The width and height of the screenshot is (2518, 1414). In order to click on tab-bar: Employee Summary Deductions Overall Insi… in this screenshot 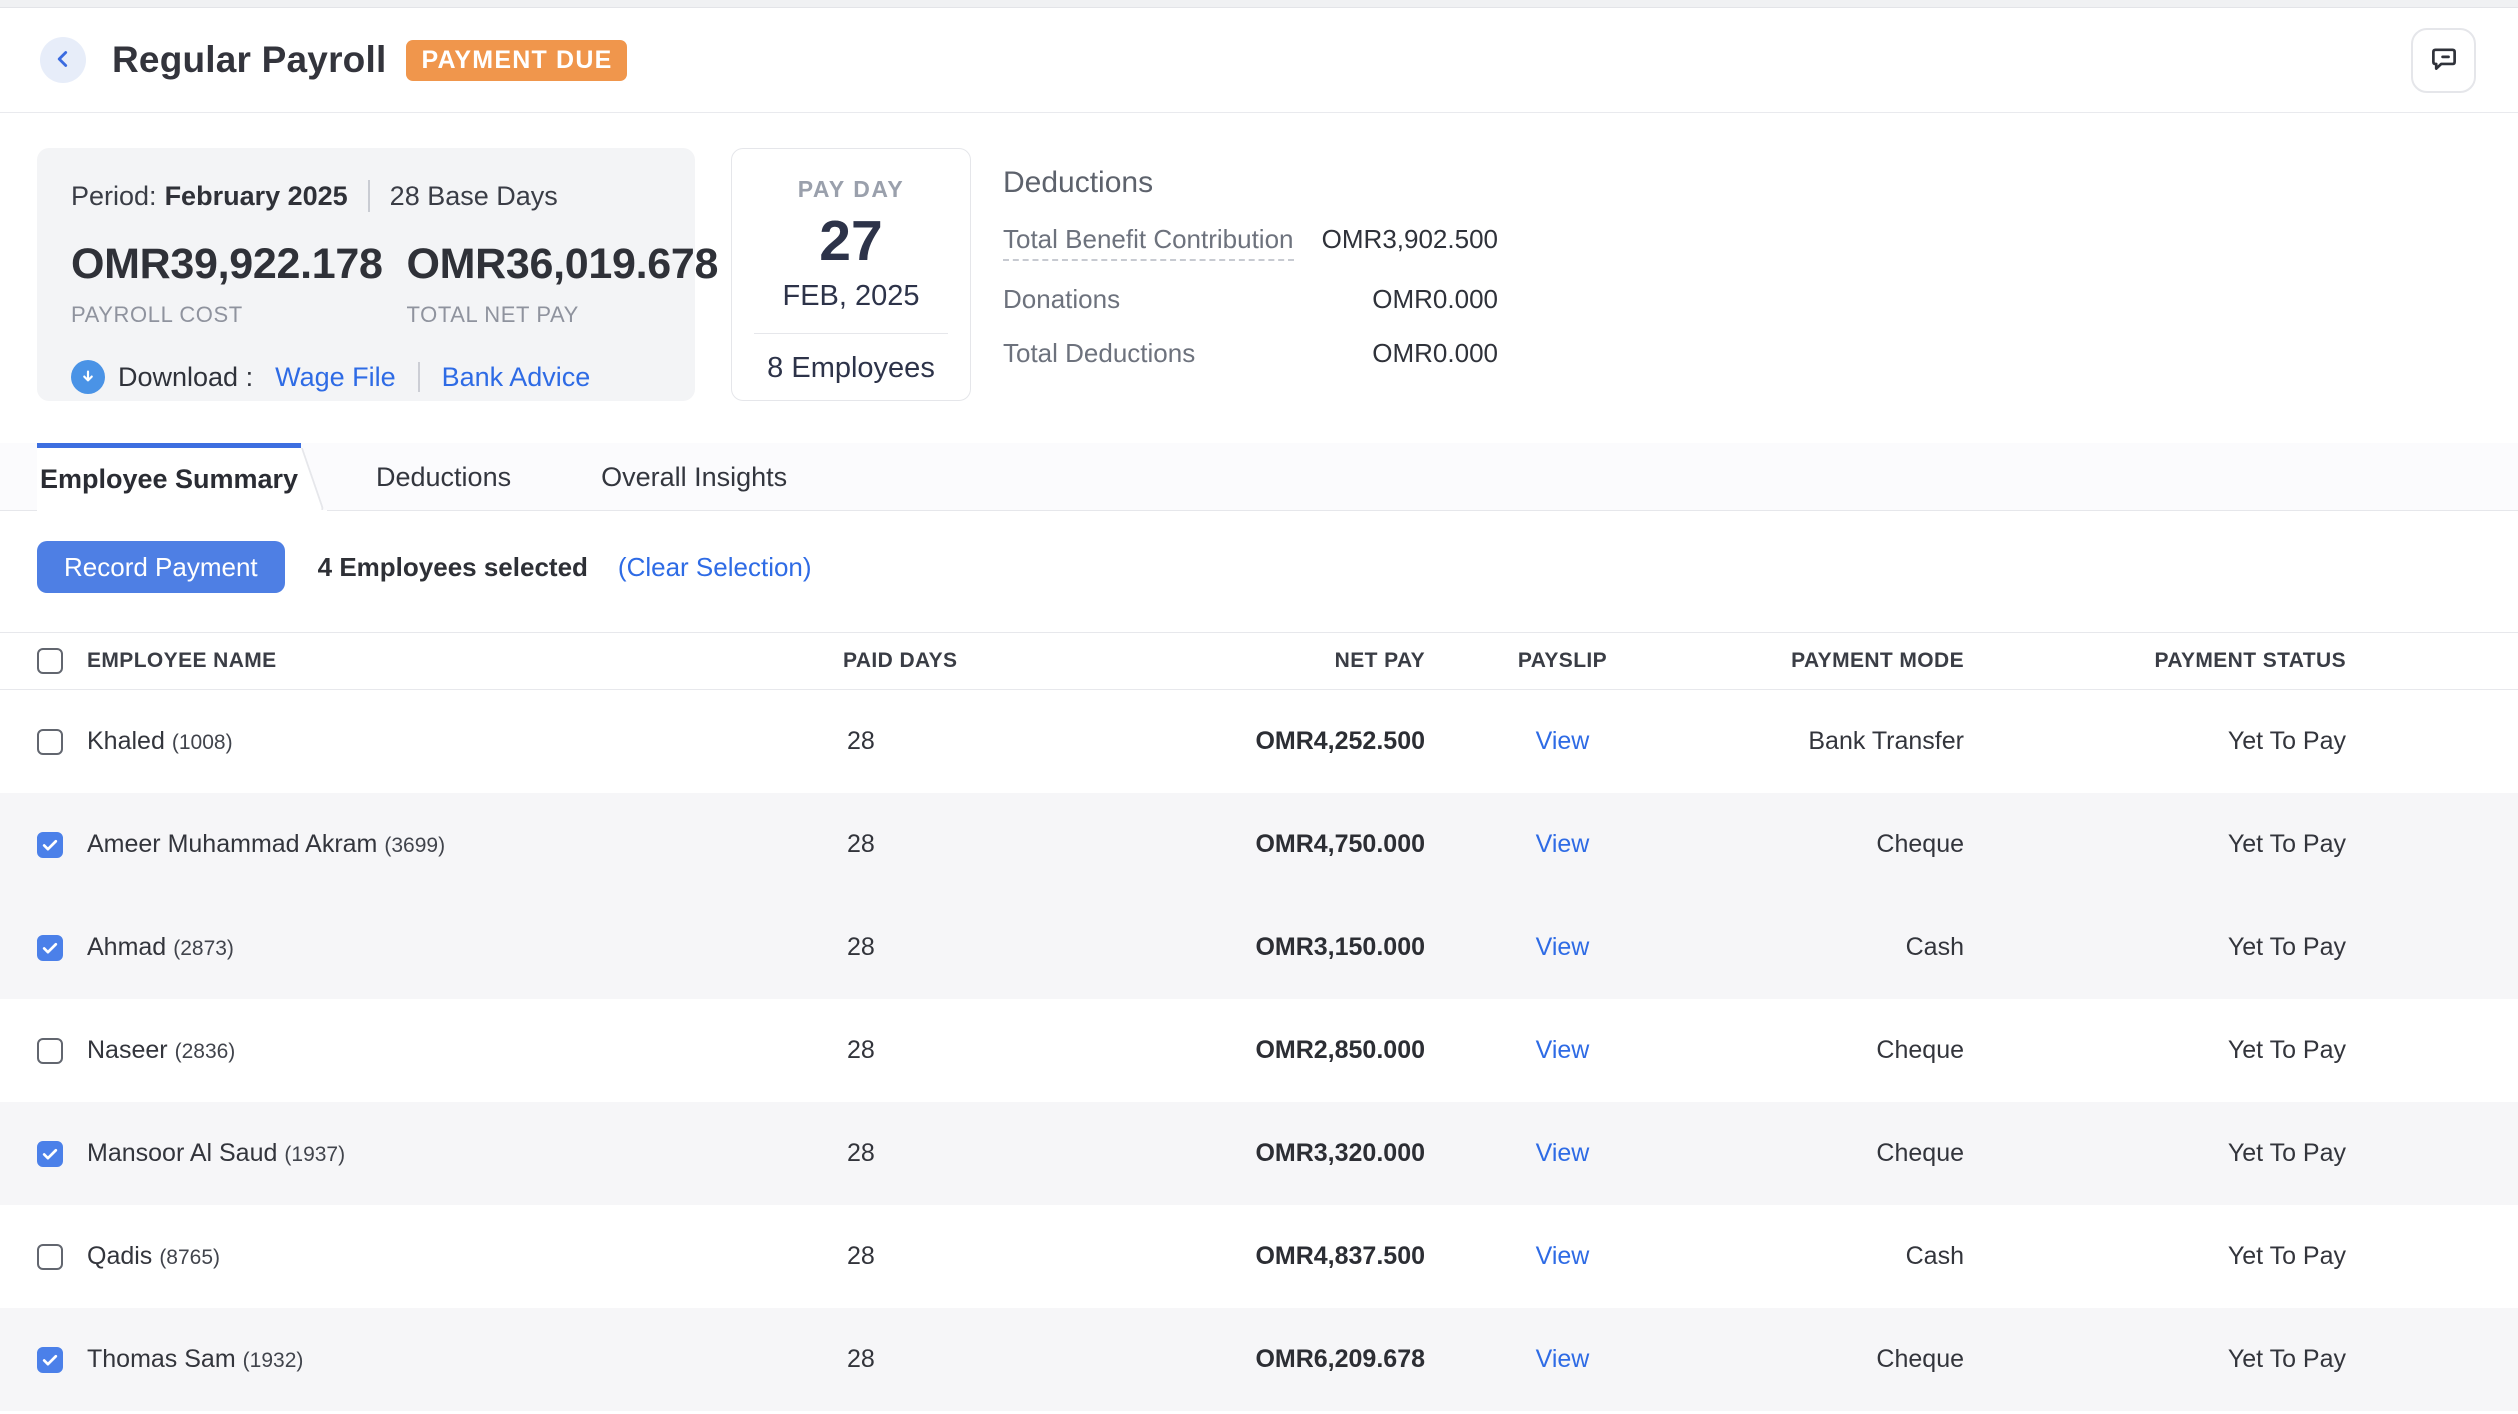, I will do `click(1259, 477)`.